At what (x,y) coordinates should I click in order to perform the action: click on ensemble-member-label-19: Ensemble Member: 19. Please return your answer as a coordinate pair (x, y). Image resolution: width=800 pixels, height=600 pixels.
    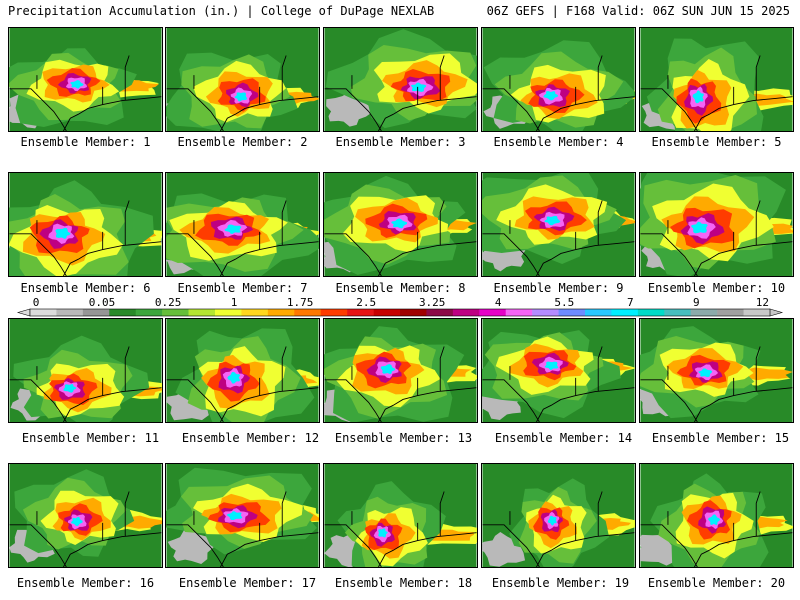
    Looking at the image, I should click on (560, 583).